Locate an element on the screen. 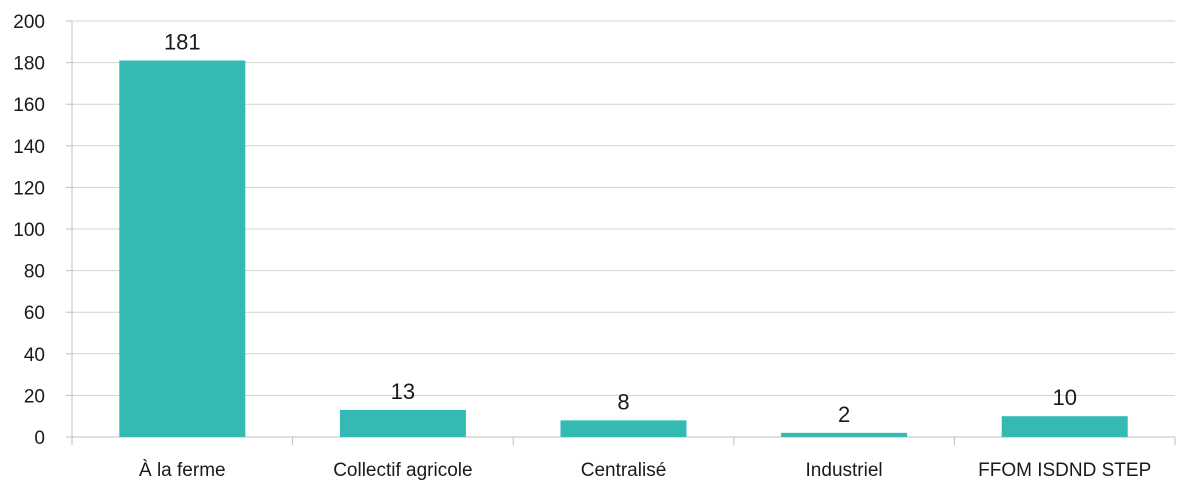 This screenshot has height=485, width=1190. x-tick-label: À la ferme is located at coordinates (182, 470).